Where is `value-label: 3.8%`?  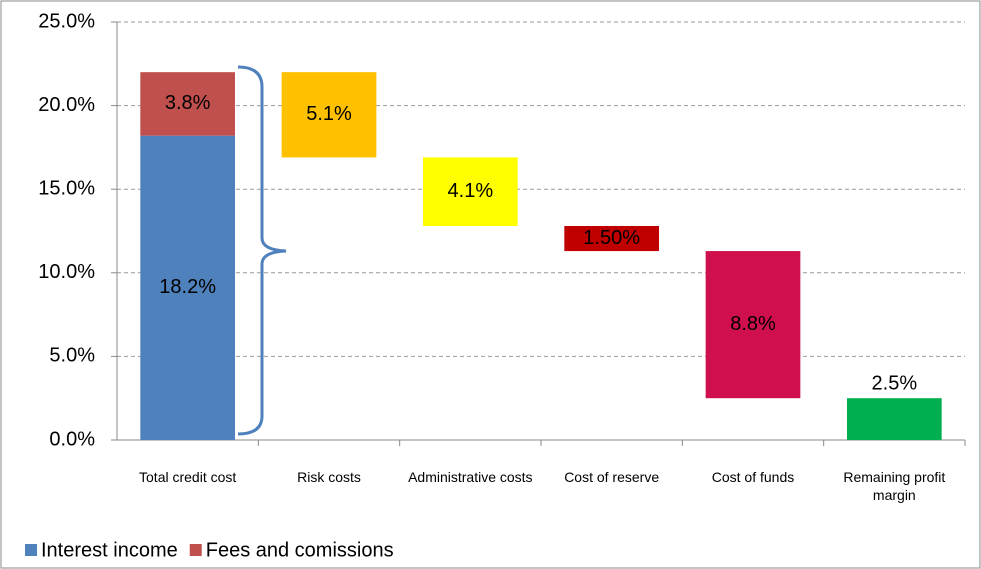
value-label: 3.8% is located at coordinates (188, 103).